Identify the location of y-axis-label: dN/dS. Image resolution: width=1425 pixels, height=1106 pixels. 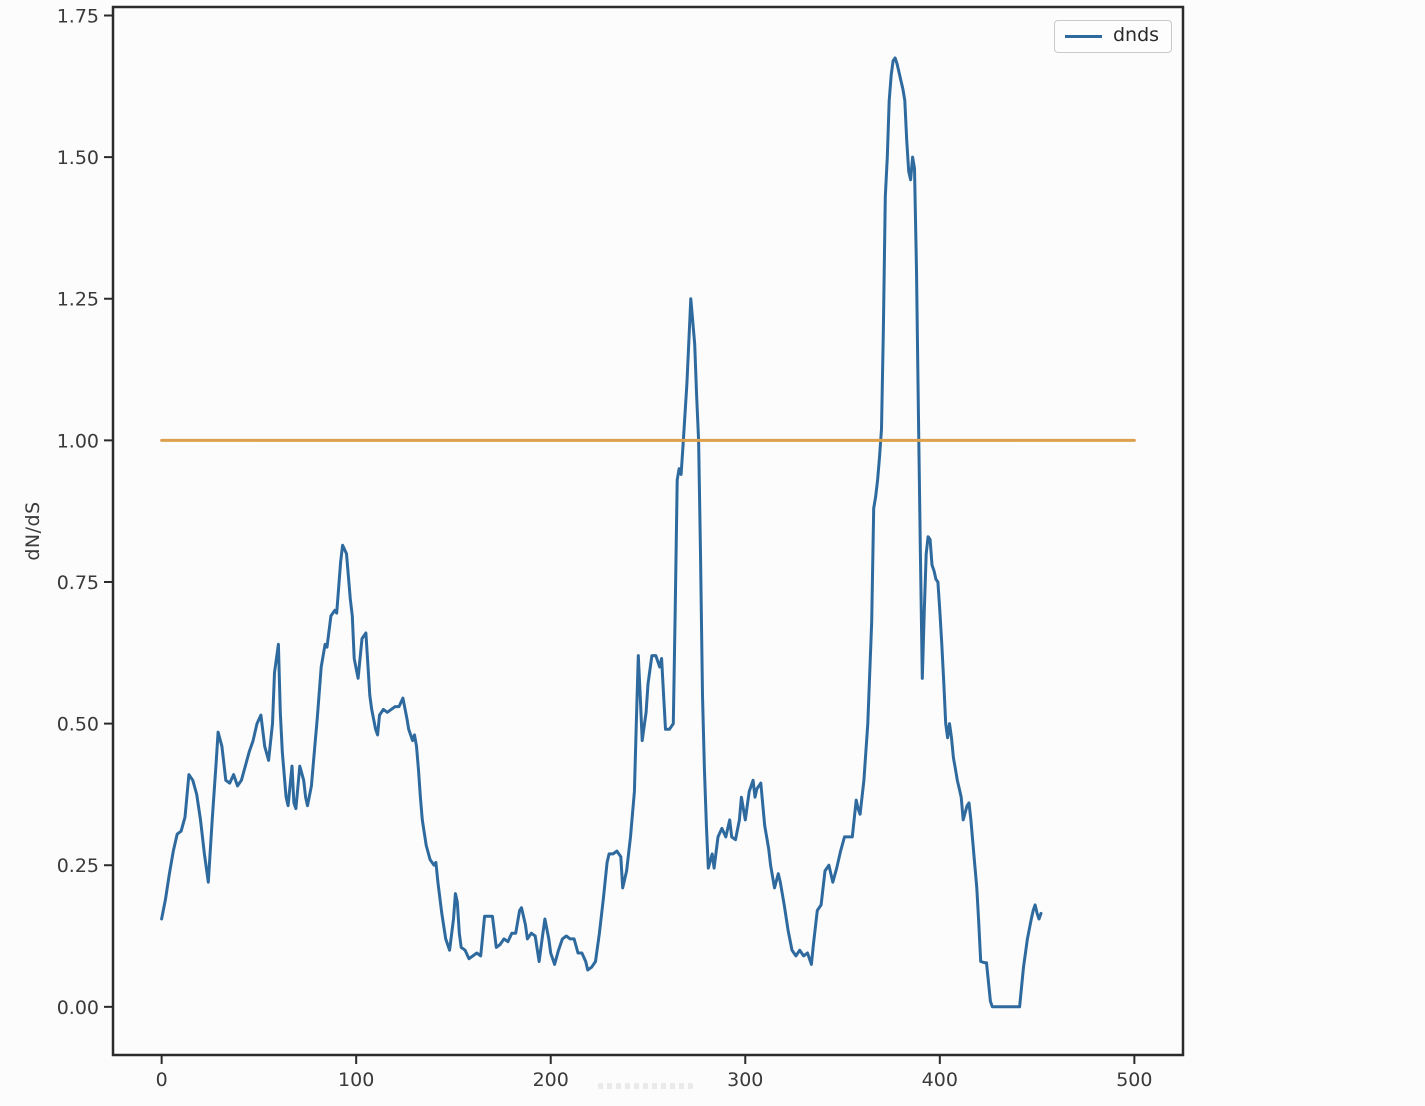
(33, 531).